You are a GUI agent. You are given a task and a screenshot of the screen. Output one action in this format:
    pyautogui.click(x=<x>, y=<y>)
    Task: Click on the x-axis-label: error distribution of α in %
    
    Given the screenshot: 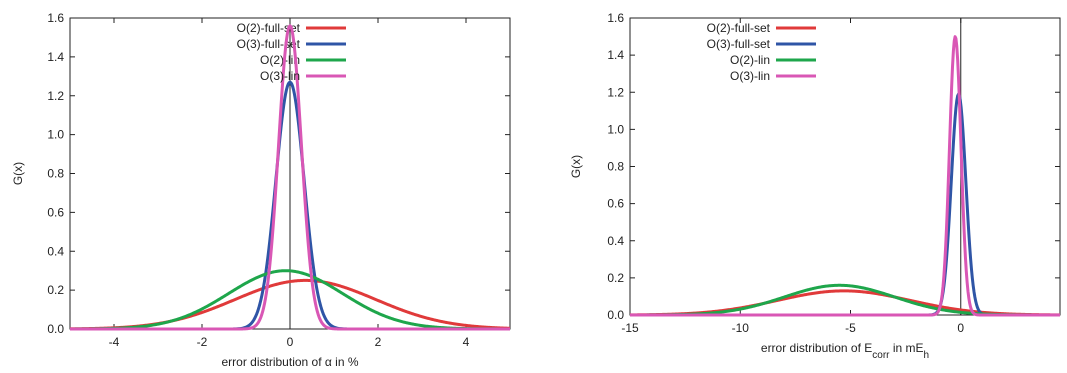 What is the action you would take?
    pyautogui.click(x=290, y=362)
    